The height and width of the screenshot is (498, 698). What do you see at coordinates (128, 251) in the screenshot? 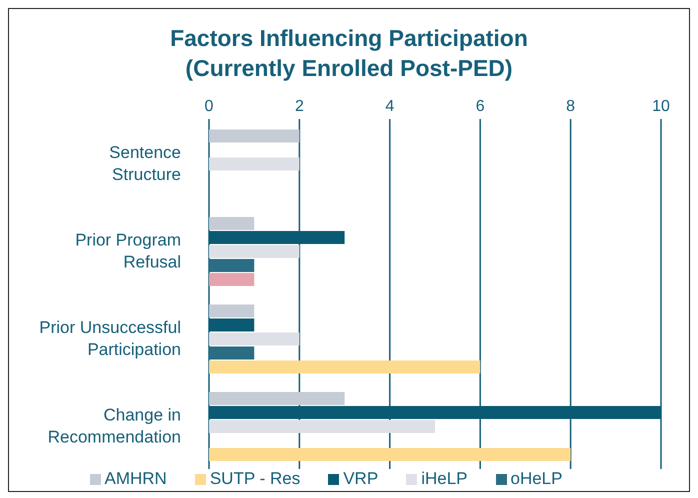
I see `y-tick-label: Prior Program Refusal` at bounding box center [128, 251].